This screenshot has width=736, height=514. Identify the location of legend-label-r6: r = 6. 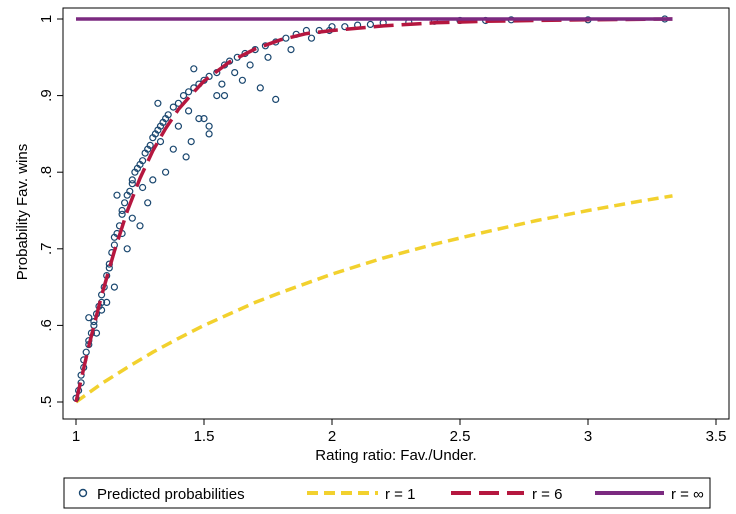
(547, 494).